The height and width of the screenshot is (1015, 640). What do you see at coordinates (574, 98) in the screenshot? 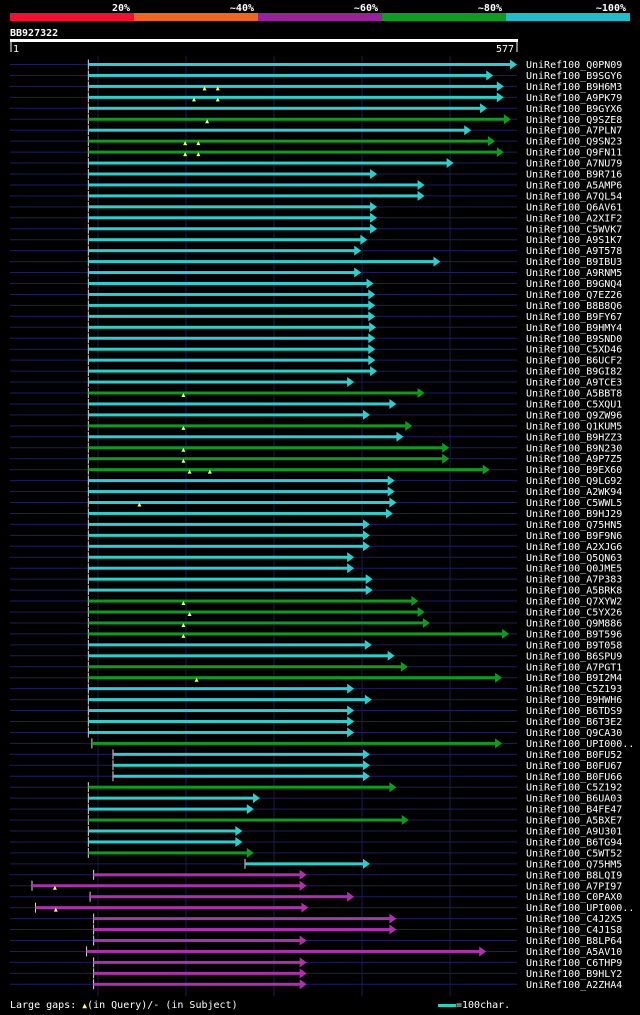
I see `hit-label: UniRef100_A9PK79` at bounding box center [574, 98].